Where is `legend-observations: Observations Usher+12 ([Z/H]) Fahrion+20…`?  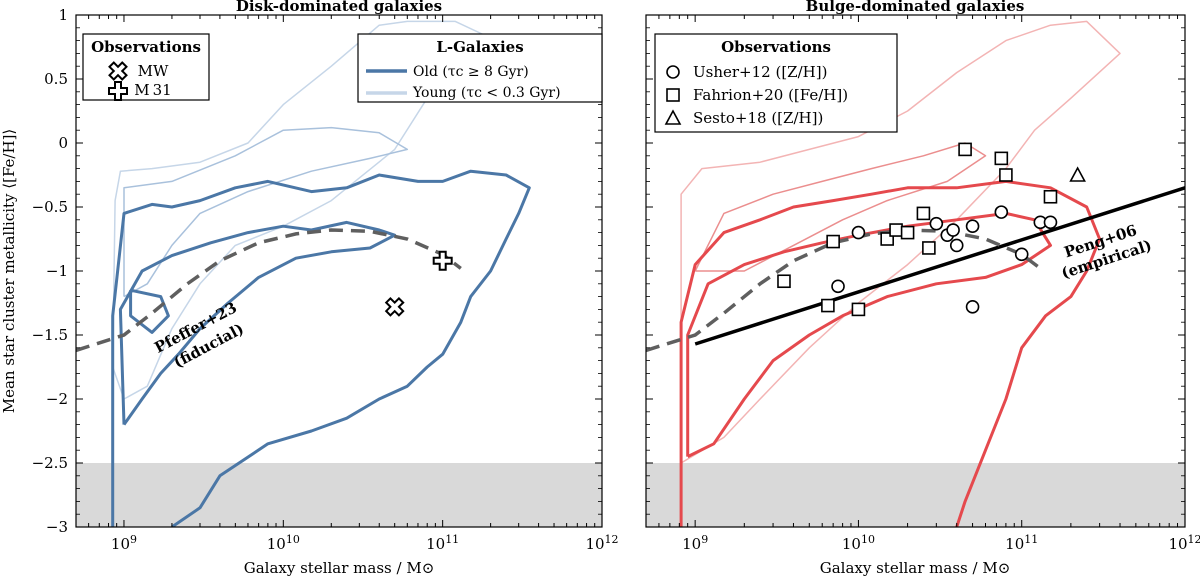
legend-observations: Observations Usher+12 ([Z/H]) Fahrion+20… is located at coordinates (776, 83).